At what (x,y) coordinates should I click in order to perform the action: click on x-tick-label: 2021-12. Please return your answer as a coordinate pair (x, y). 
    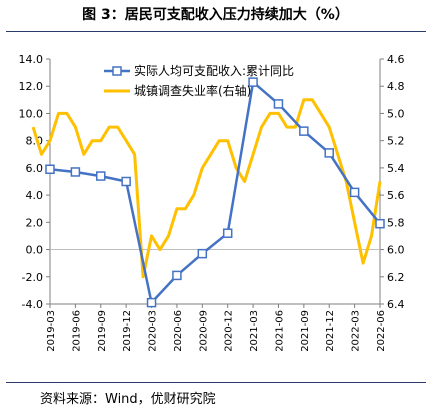
    Looking at the image, I should click on (330, 331).